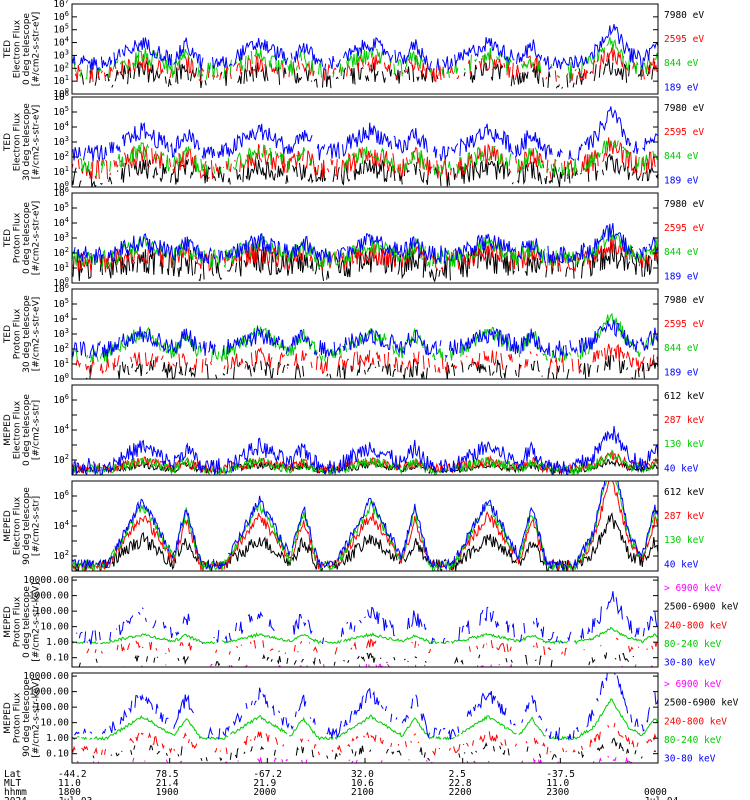 This screenshot has width=750, height=800. What do you see at coordinates (167, 774) in the screenshot?
I see `xtick-lat-1: 78.5` at bounding box center [167, 774].